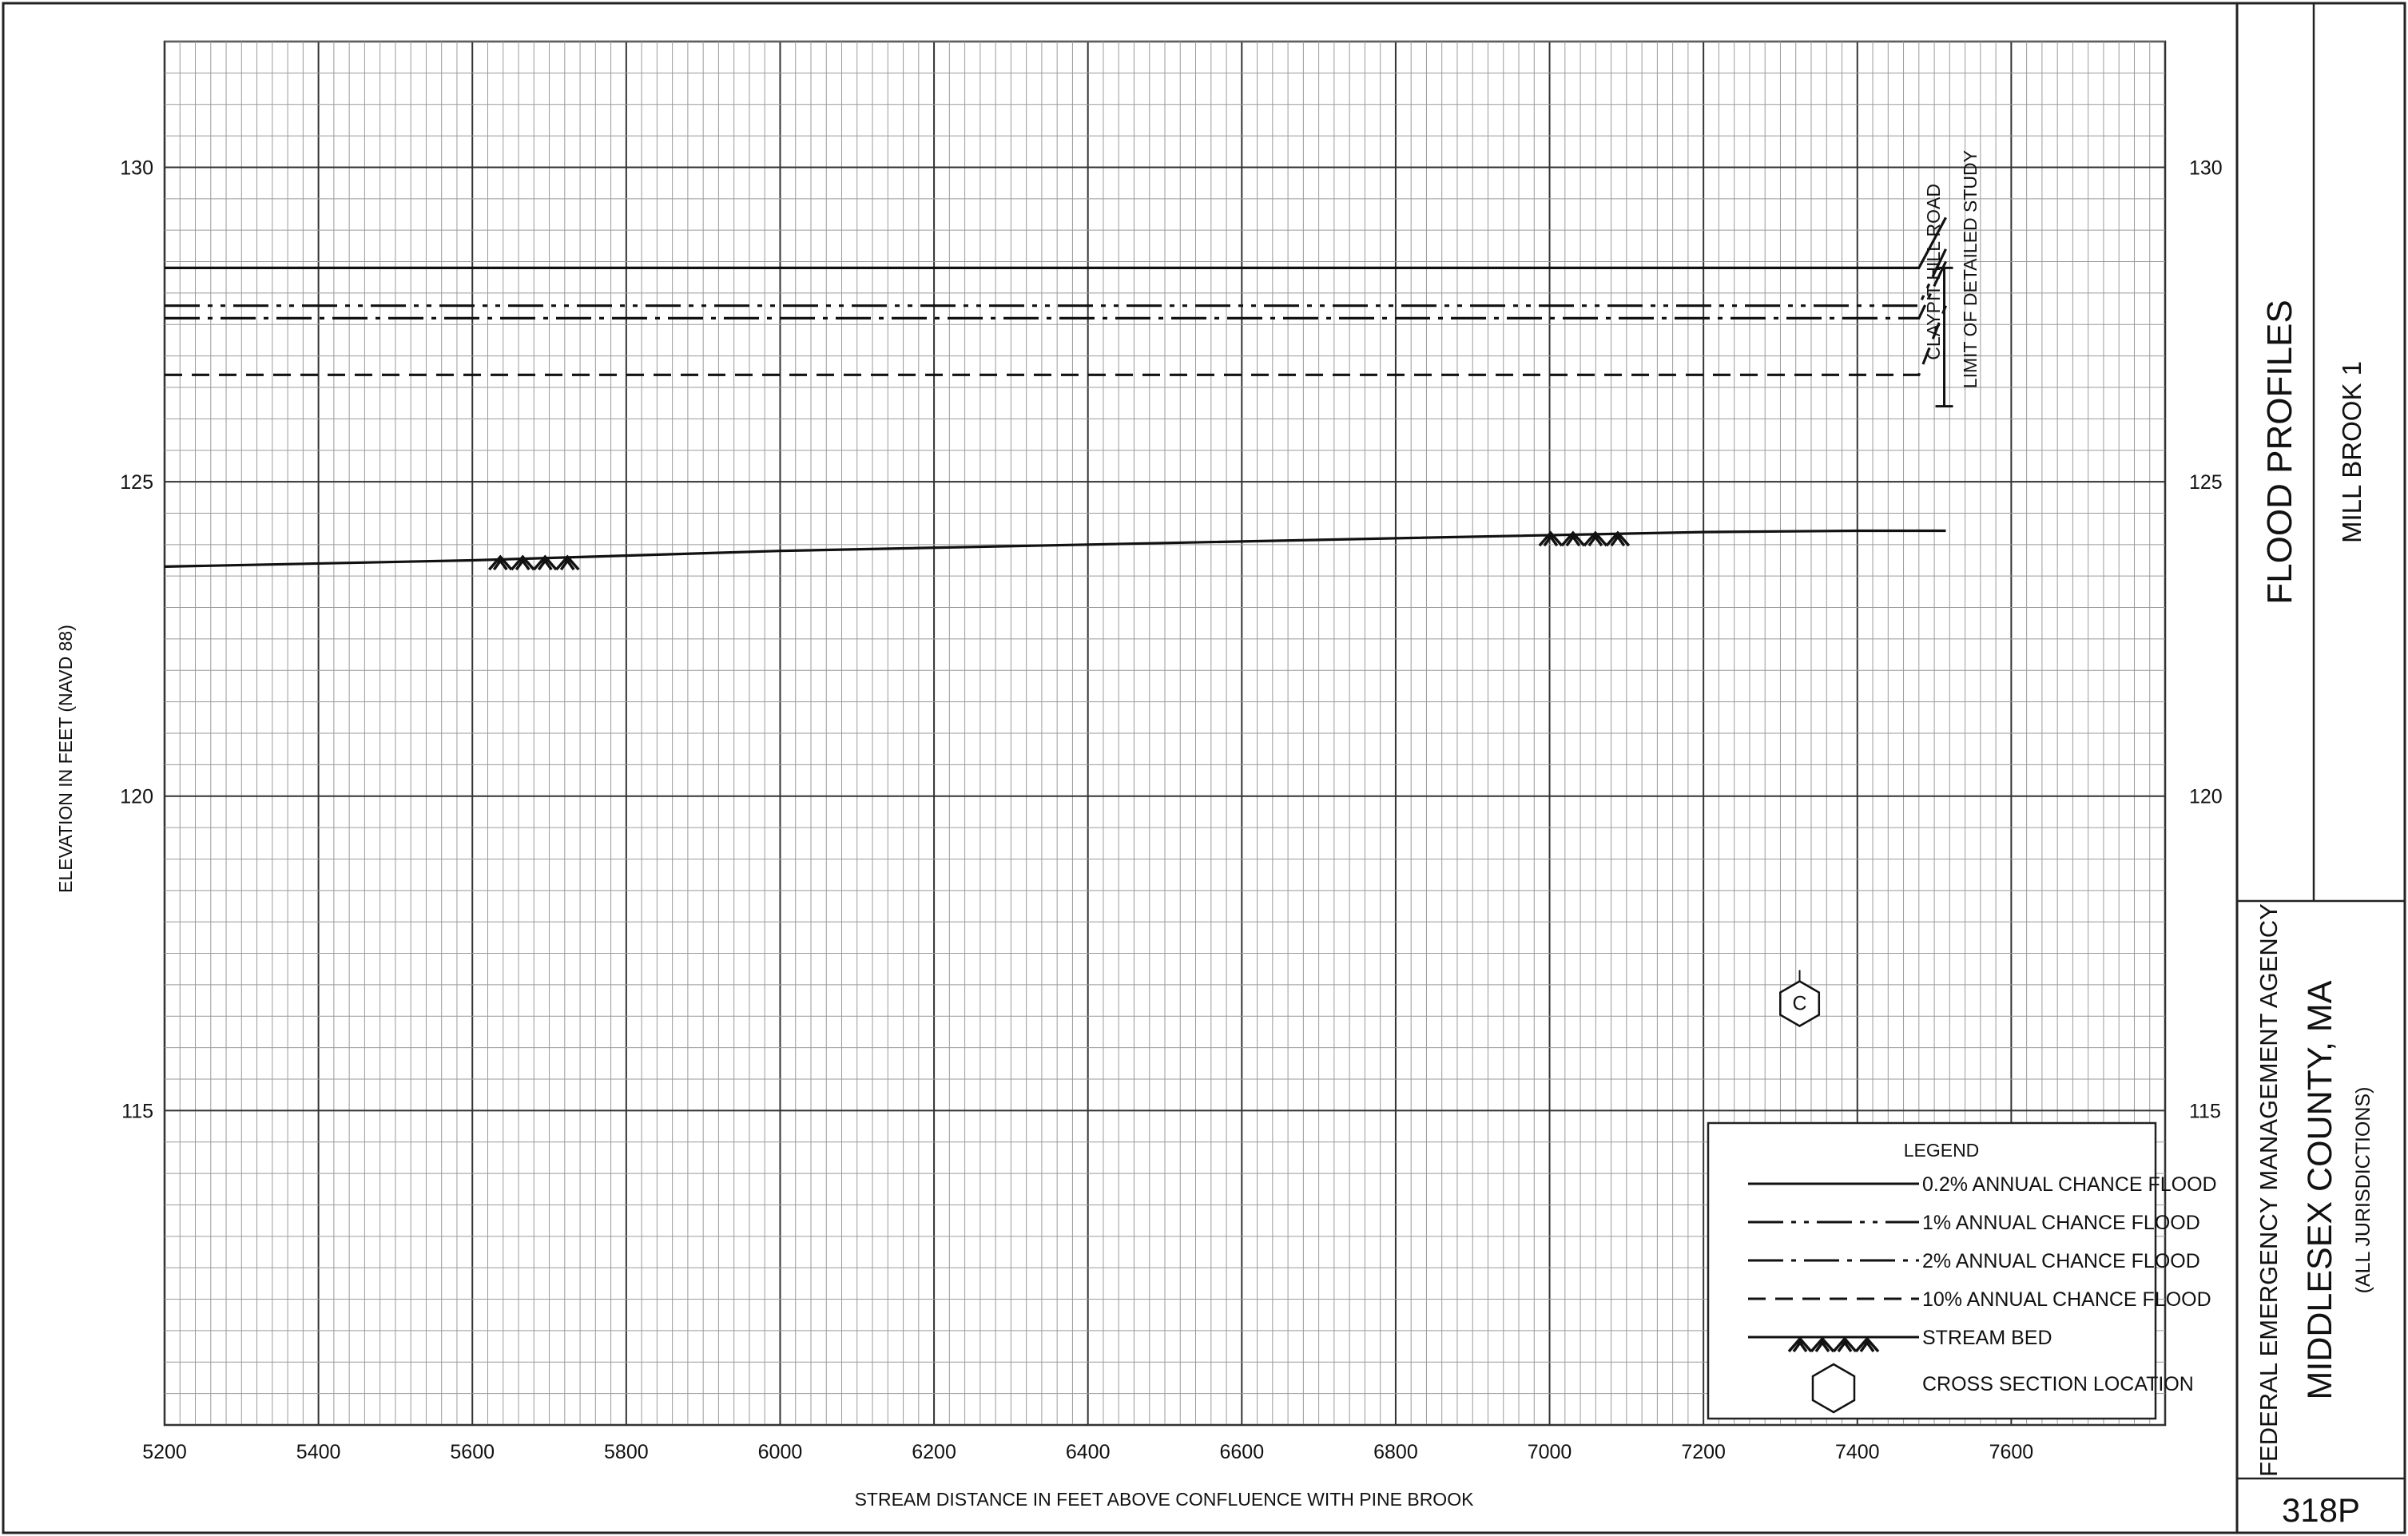 The image size is (2408, 1536). Describe the element at coordinates (1703, 1452) in the screenshot. I see `x-tick-label: 7200` at that location.